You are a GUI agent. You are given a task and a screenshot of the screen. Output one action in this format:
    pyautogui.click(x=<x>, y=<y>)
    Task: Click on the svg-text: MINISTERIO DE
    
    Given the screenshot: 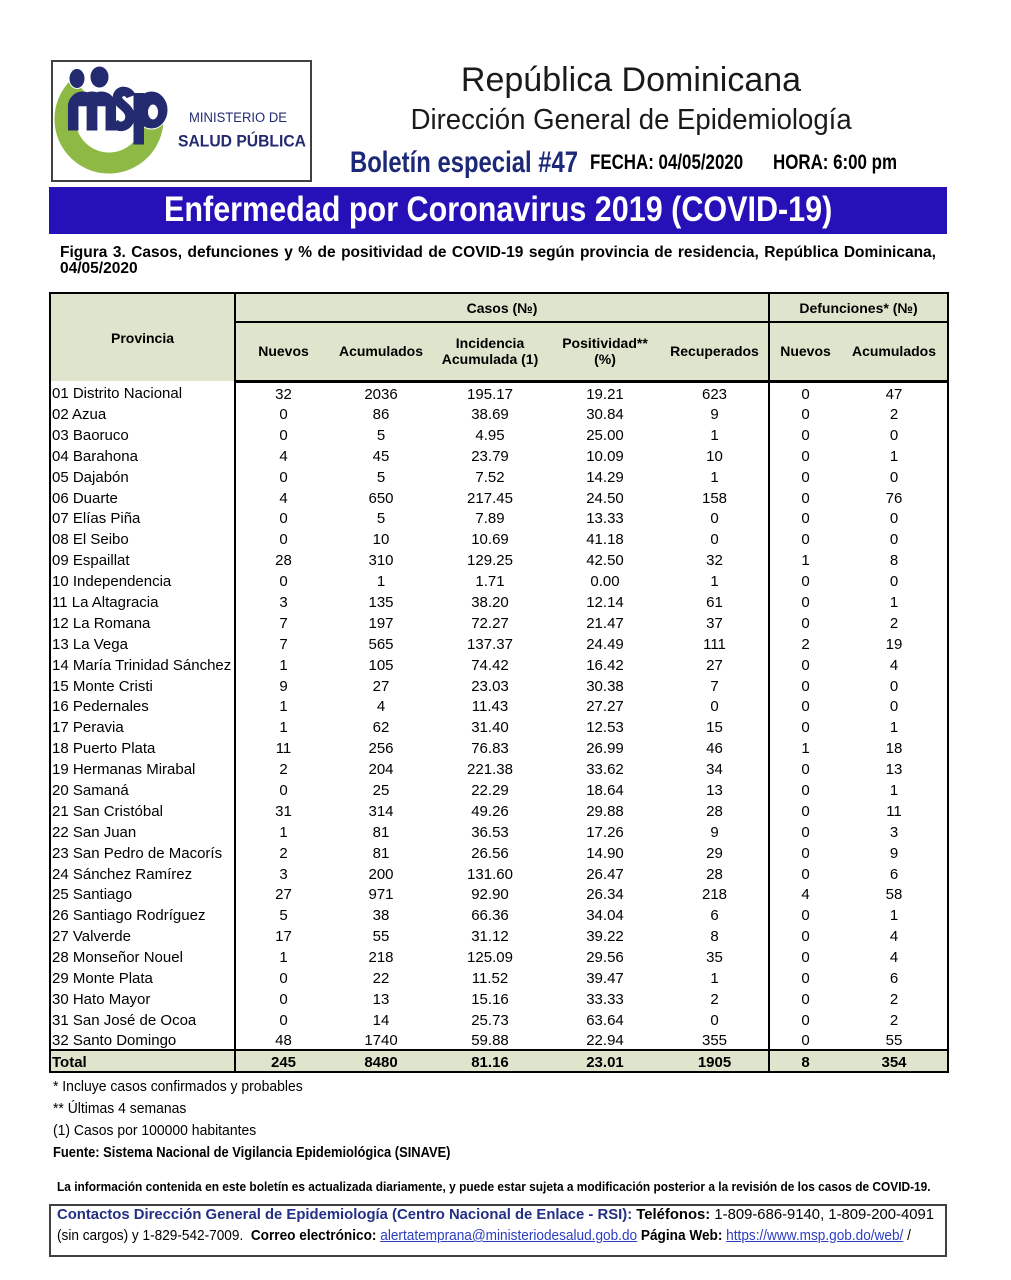 What is the action you would take?
    pyautogui.click(x=238, y=117)
    